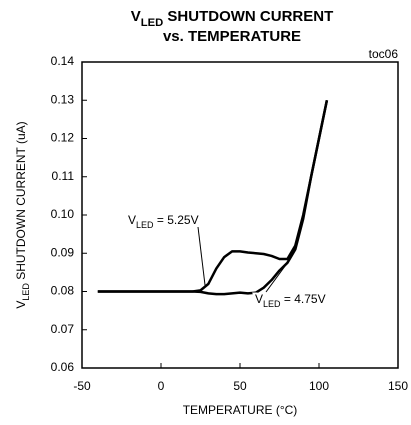  I want to click on y-axis-label-part: SHUTDOWN CURRENT (uA), so click(21, 202).